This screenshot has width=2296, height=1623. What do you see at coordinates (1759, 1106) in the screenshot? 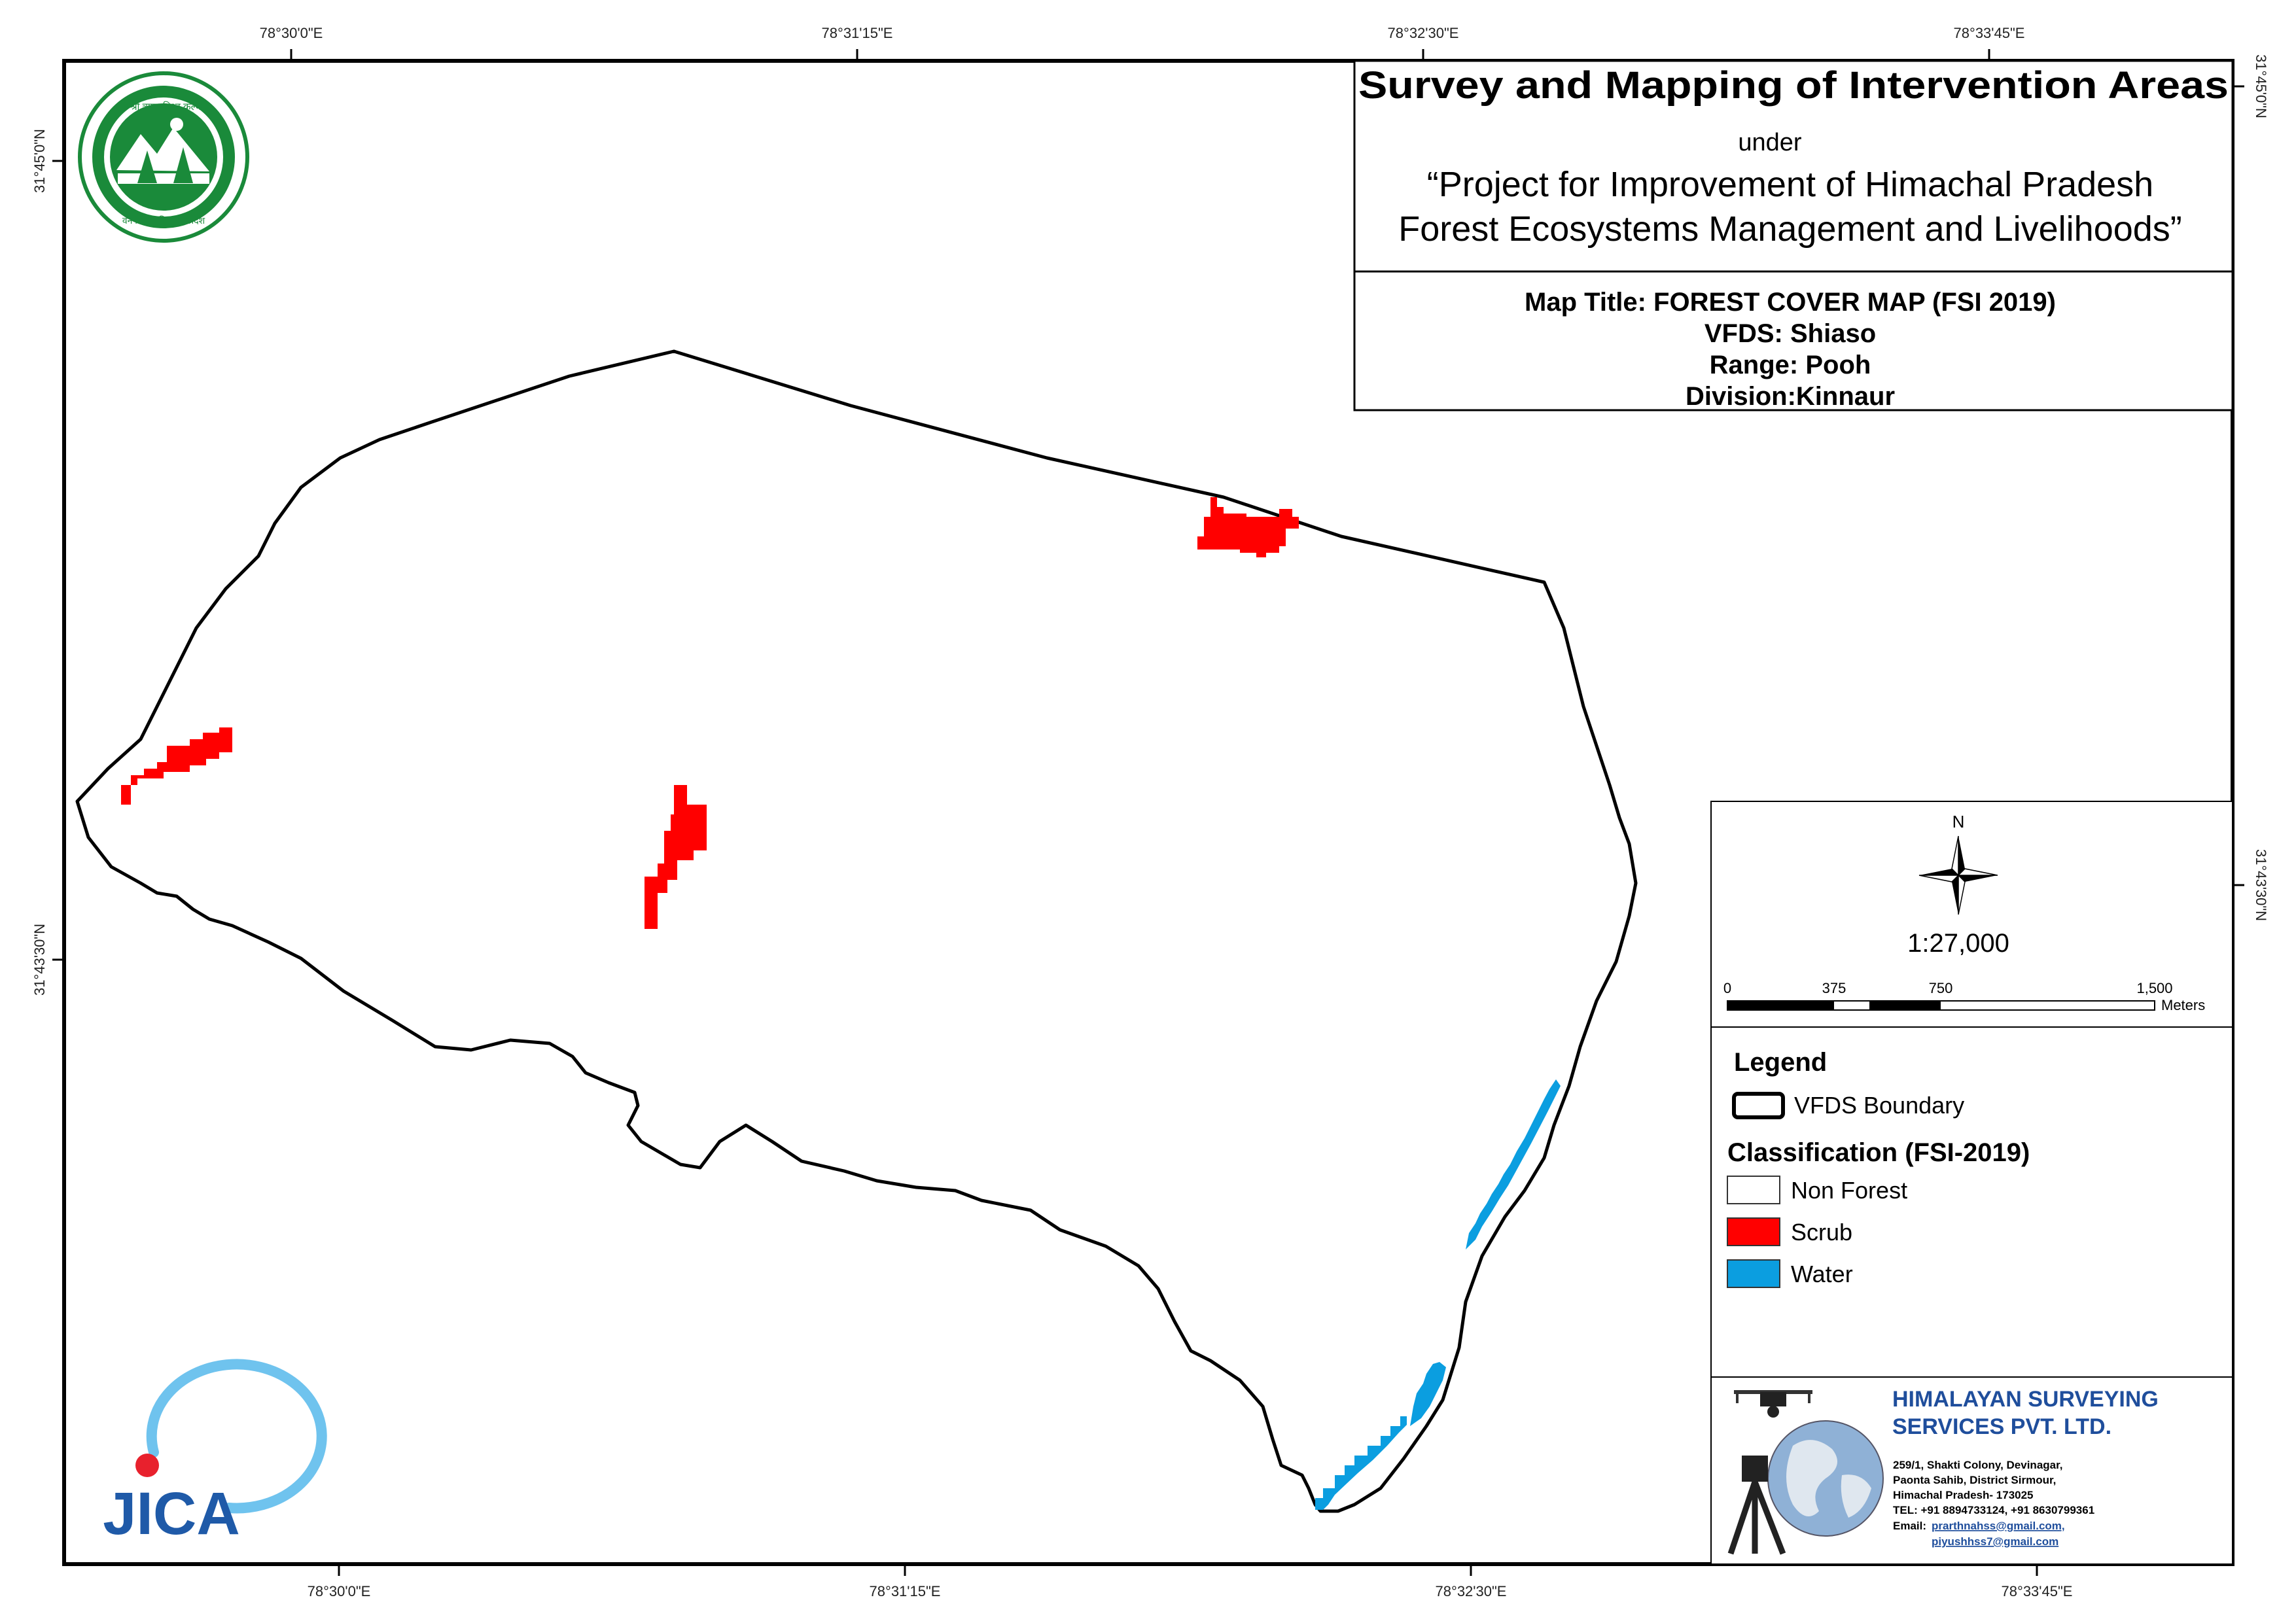
I see `legend-swatch-boundary` at bounding box center [1759, 1106].